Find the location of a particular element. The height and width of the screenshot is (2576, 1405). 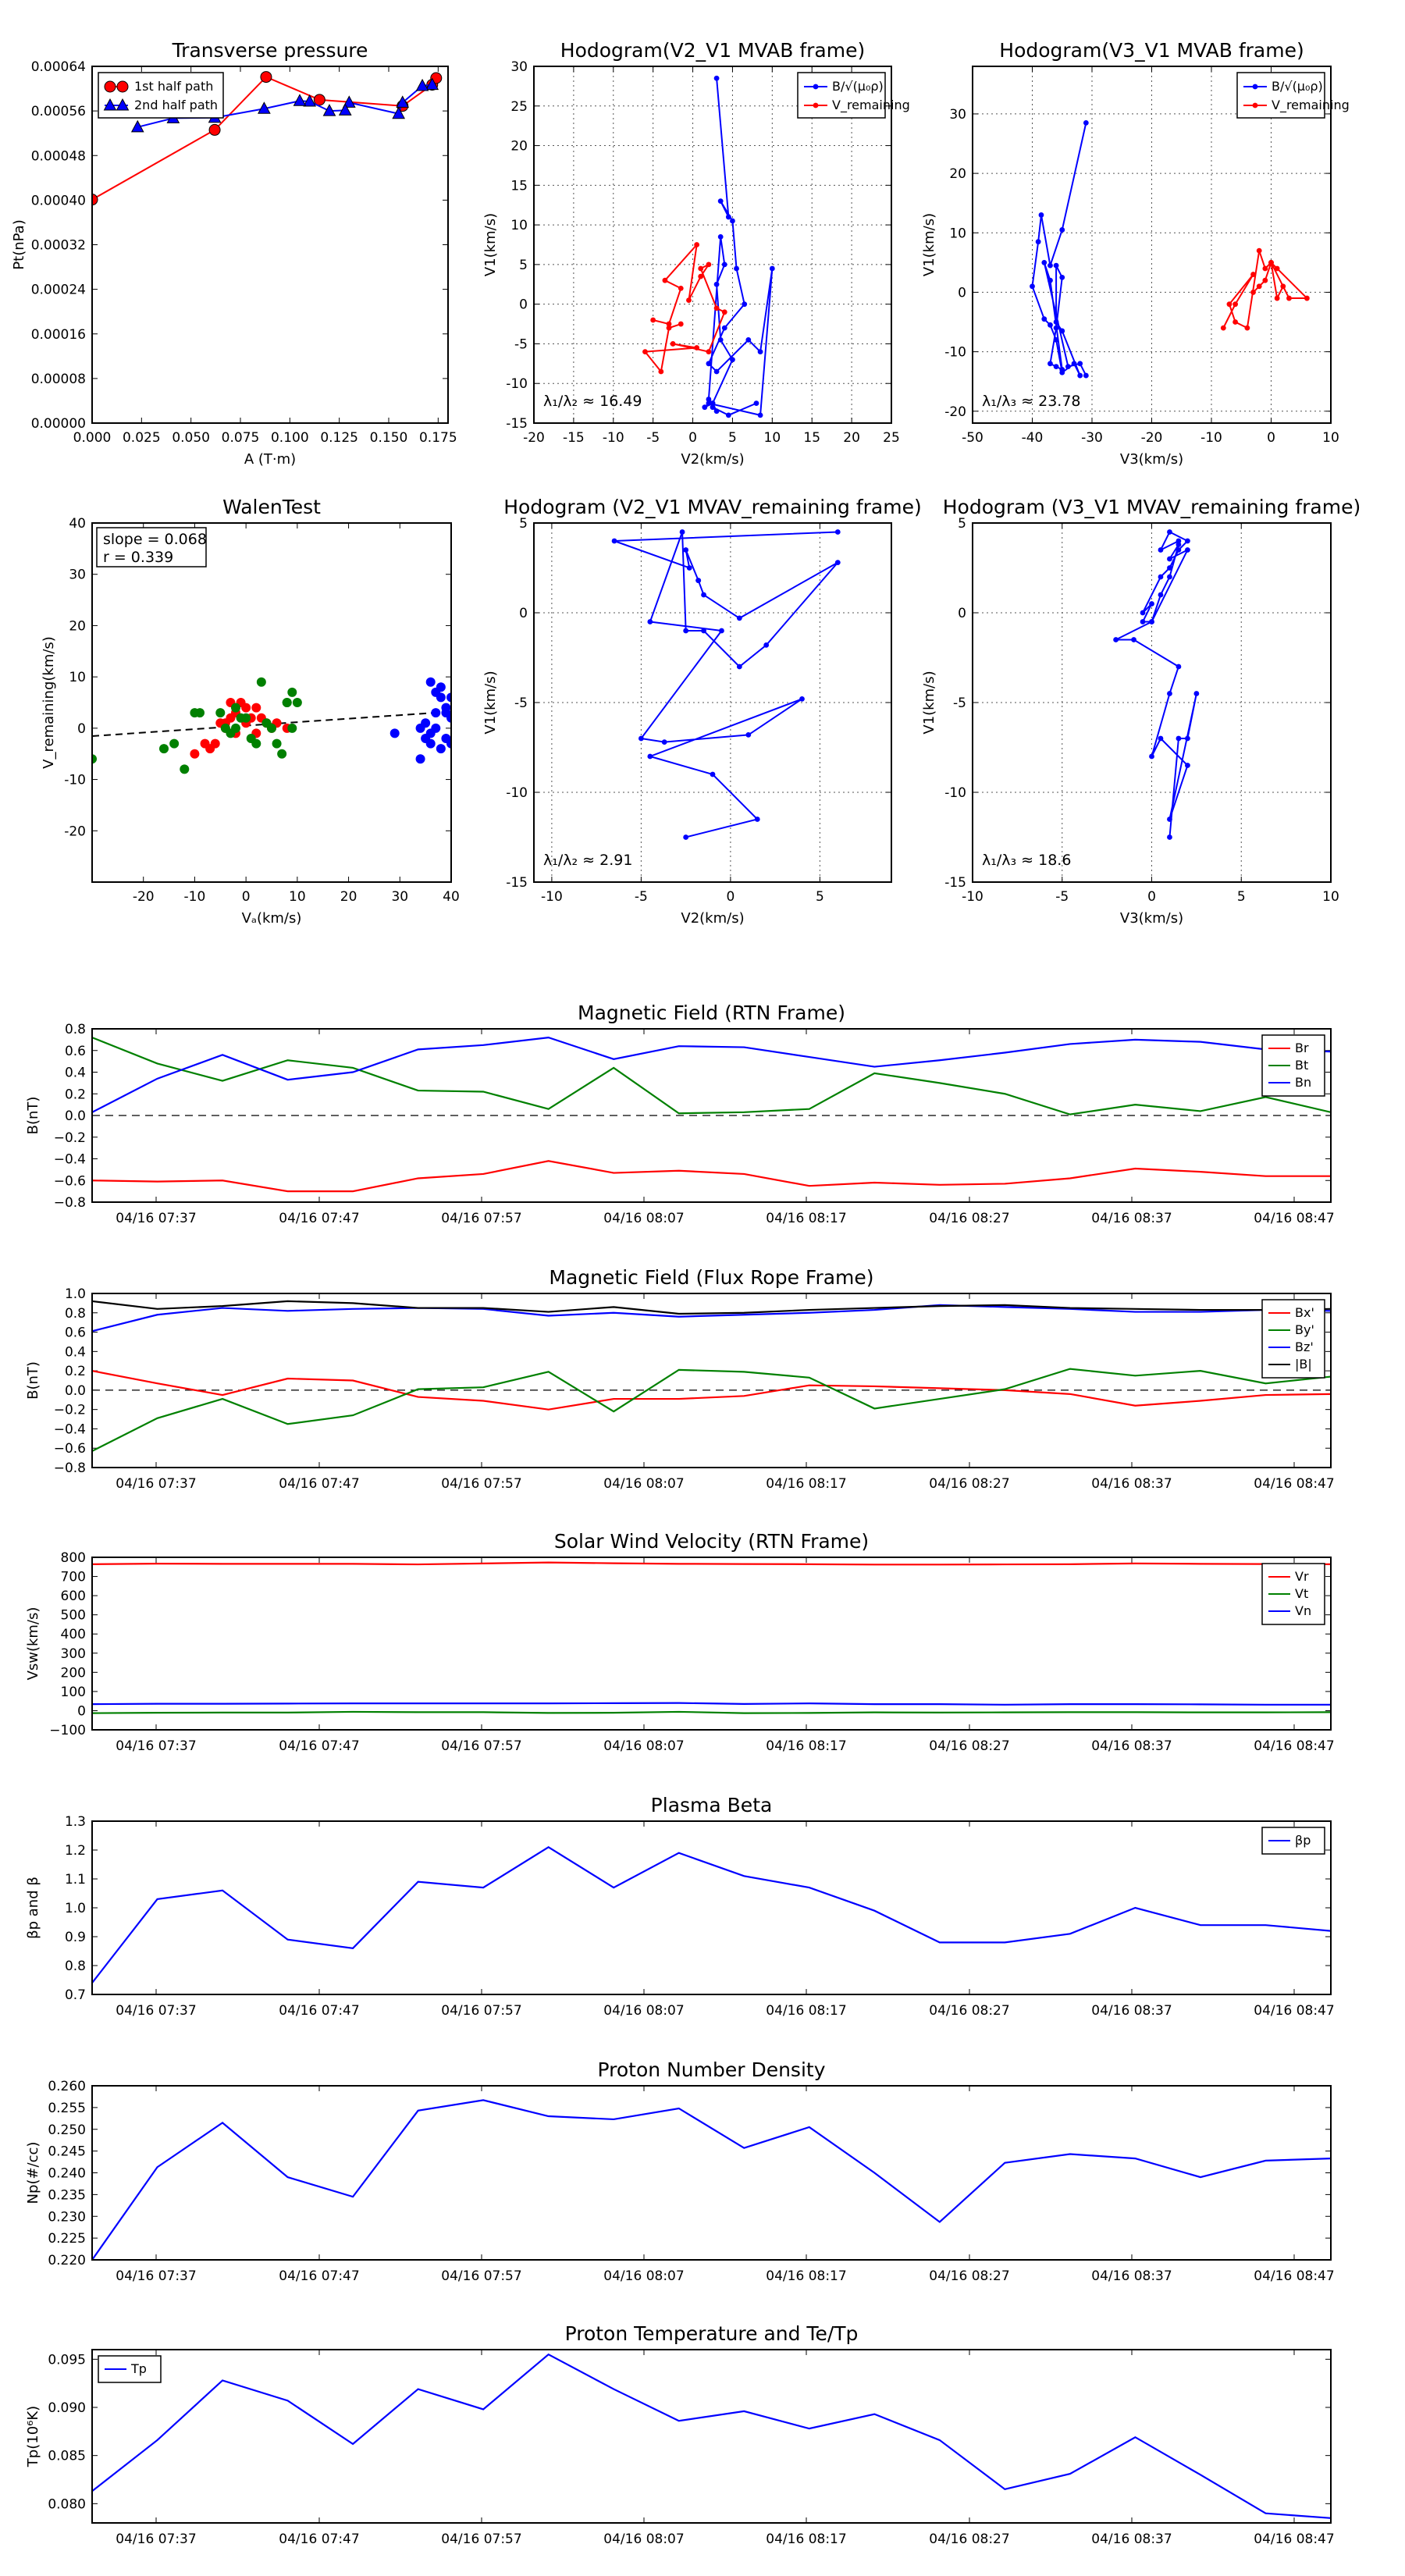

y-tick-label: 100 is located at coordinates (73, 1692).